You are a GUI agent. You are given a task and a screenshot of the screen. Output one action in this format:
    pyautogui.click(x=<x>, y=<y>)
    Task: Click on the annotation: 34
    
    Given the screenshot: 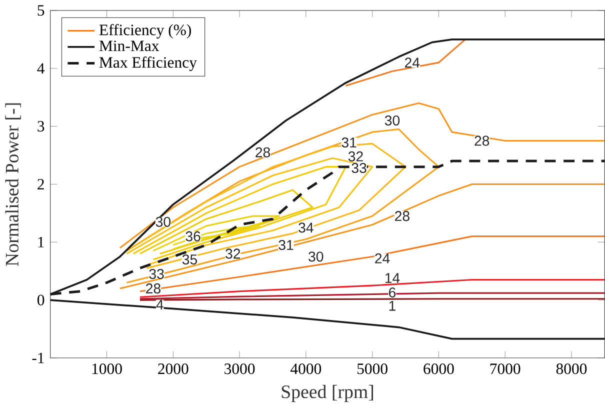 What is the action you would take?
    pyautogui.click(x=306, y=227)
    